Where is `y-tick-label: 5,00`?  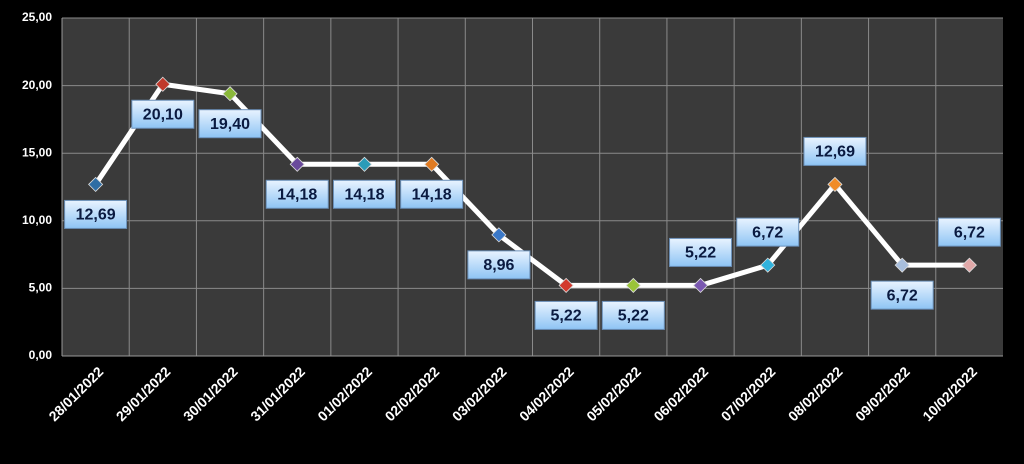
y-tick-label: 5,00 is located at coordinates (41, 288).